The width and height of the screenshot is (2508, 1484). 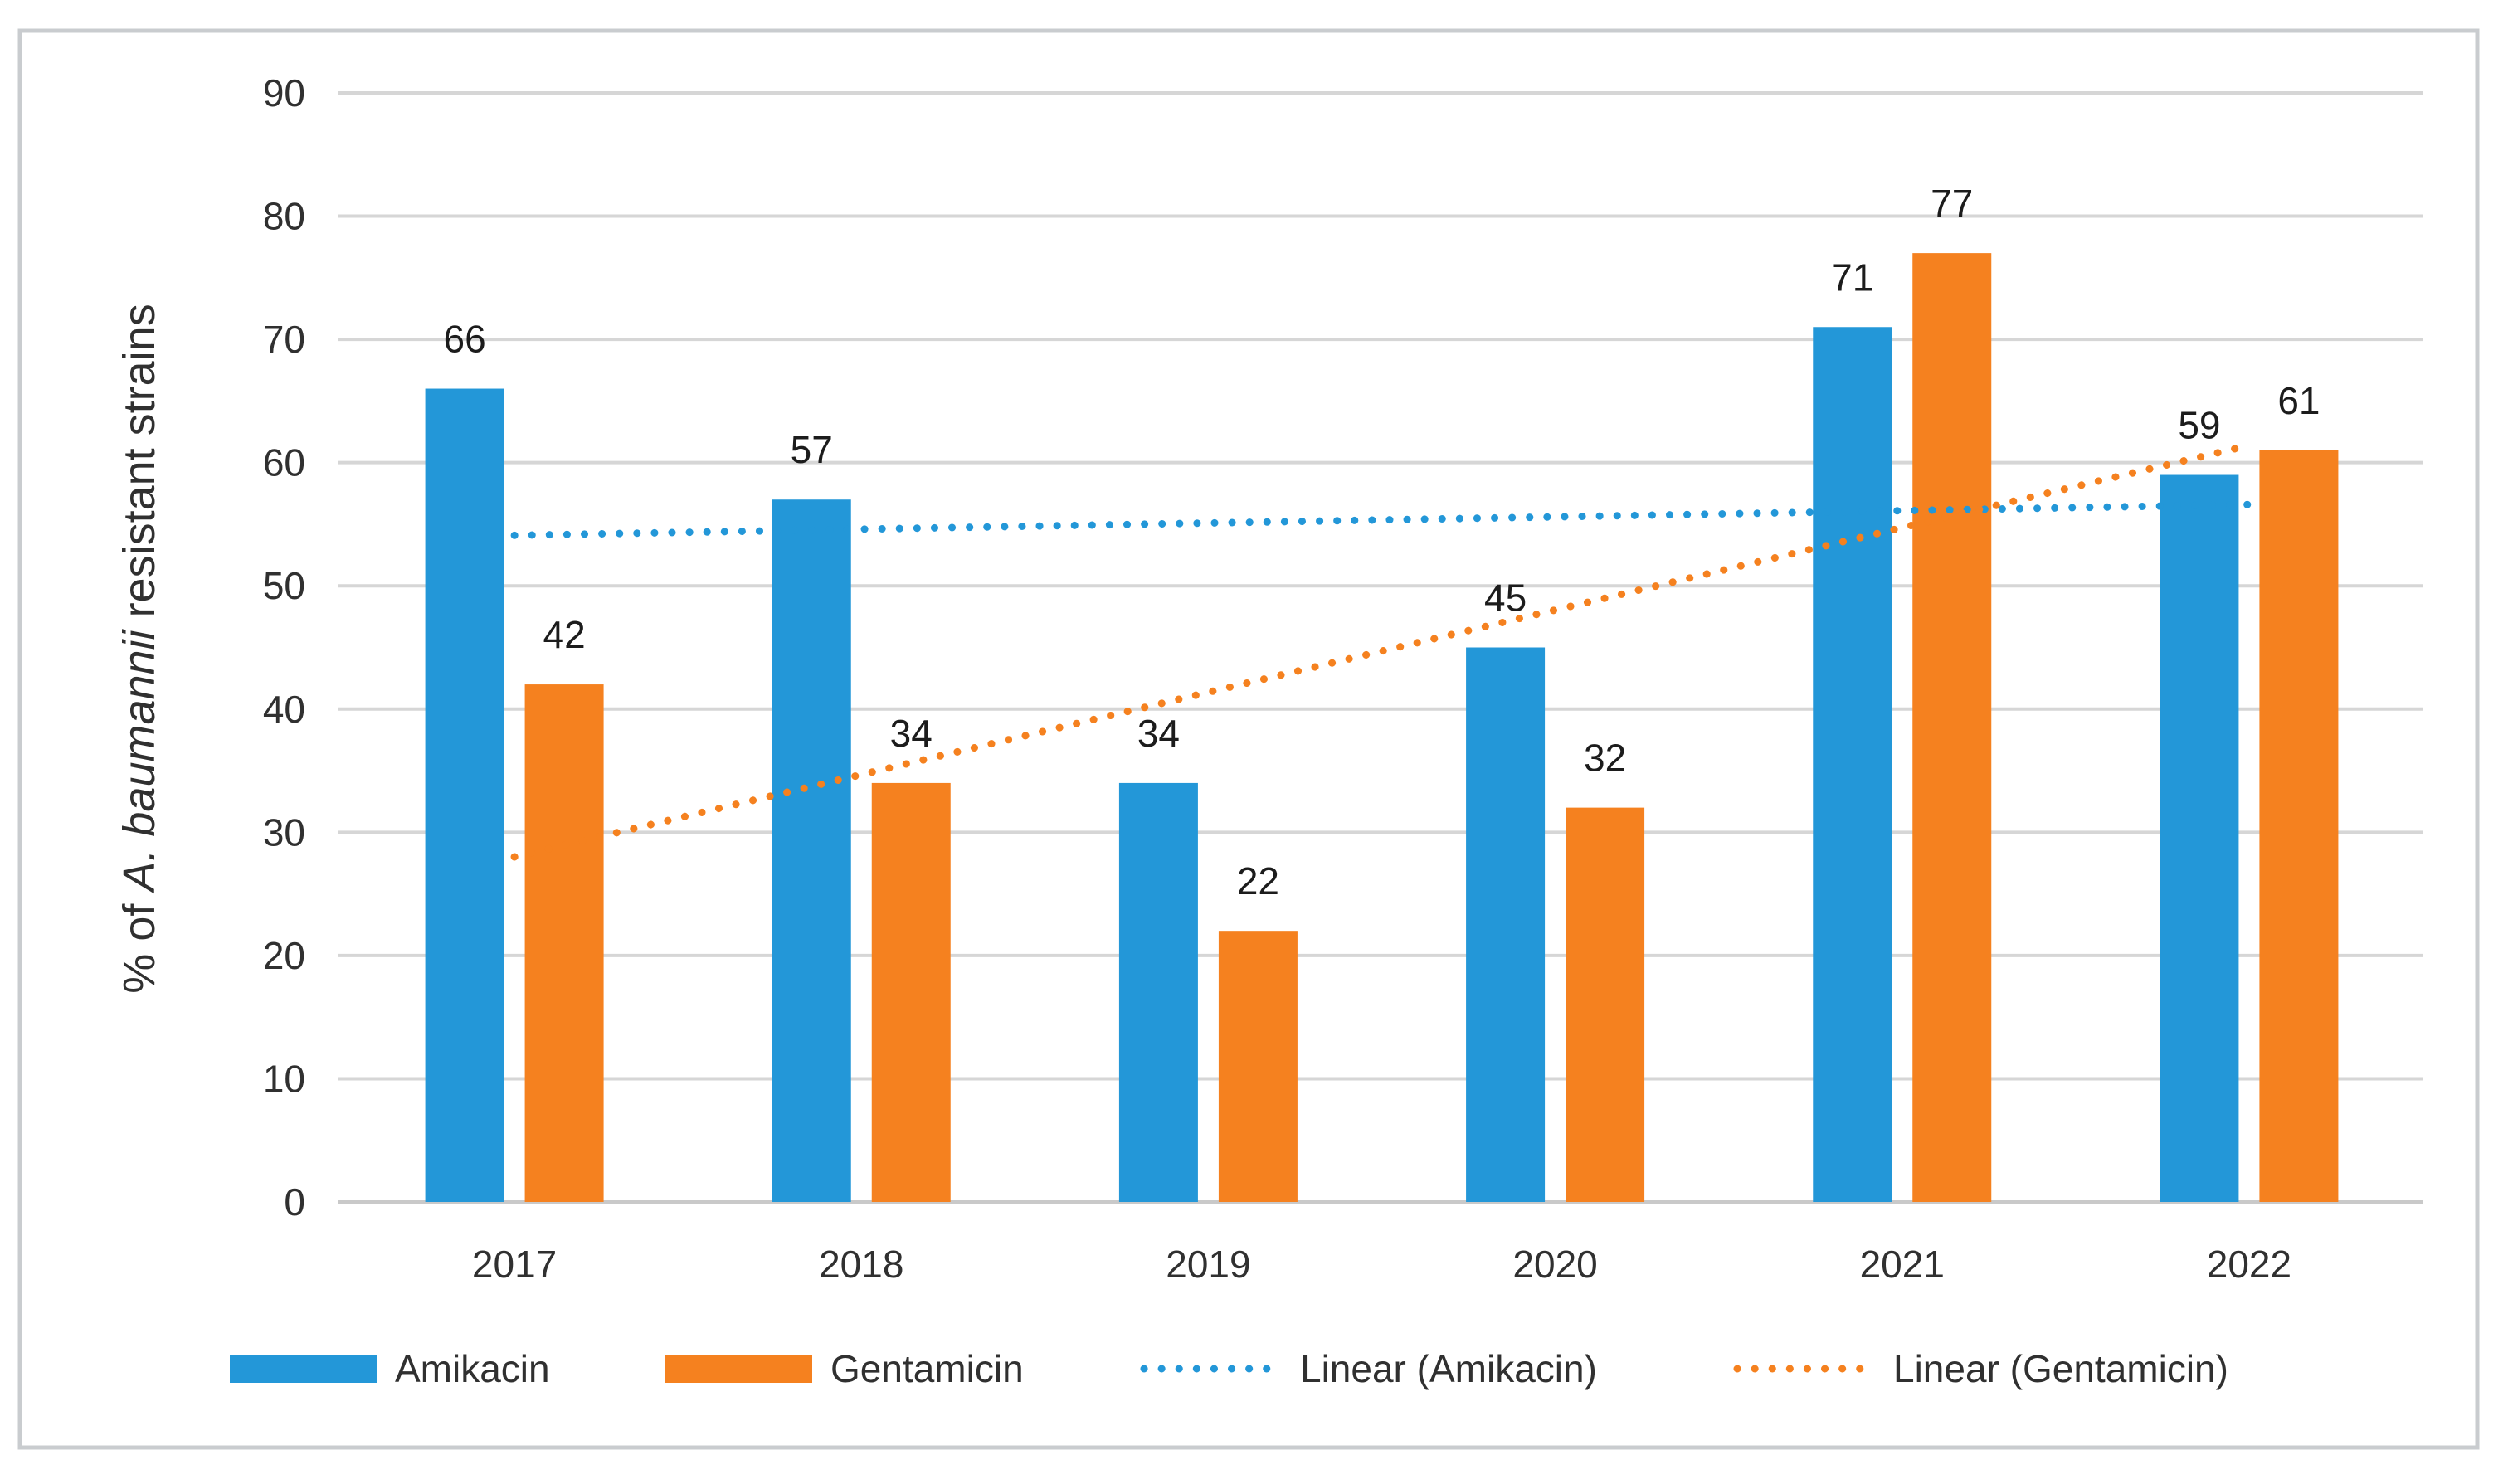 I want to click on ytick-label-50: 50, so click(x=284, y=585).